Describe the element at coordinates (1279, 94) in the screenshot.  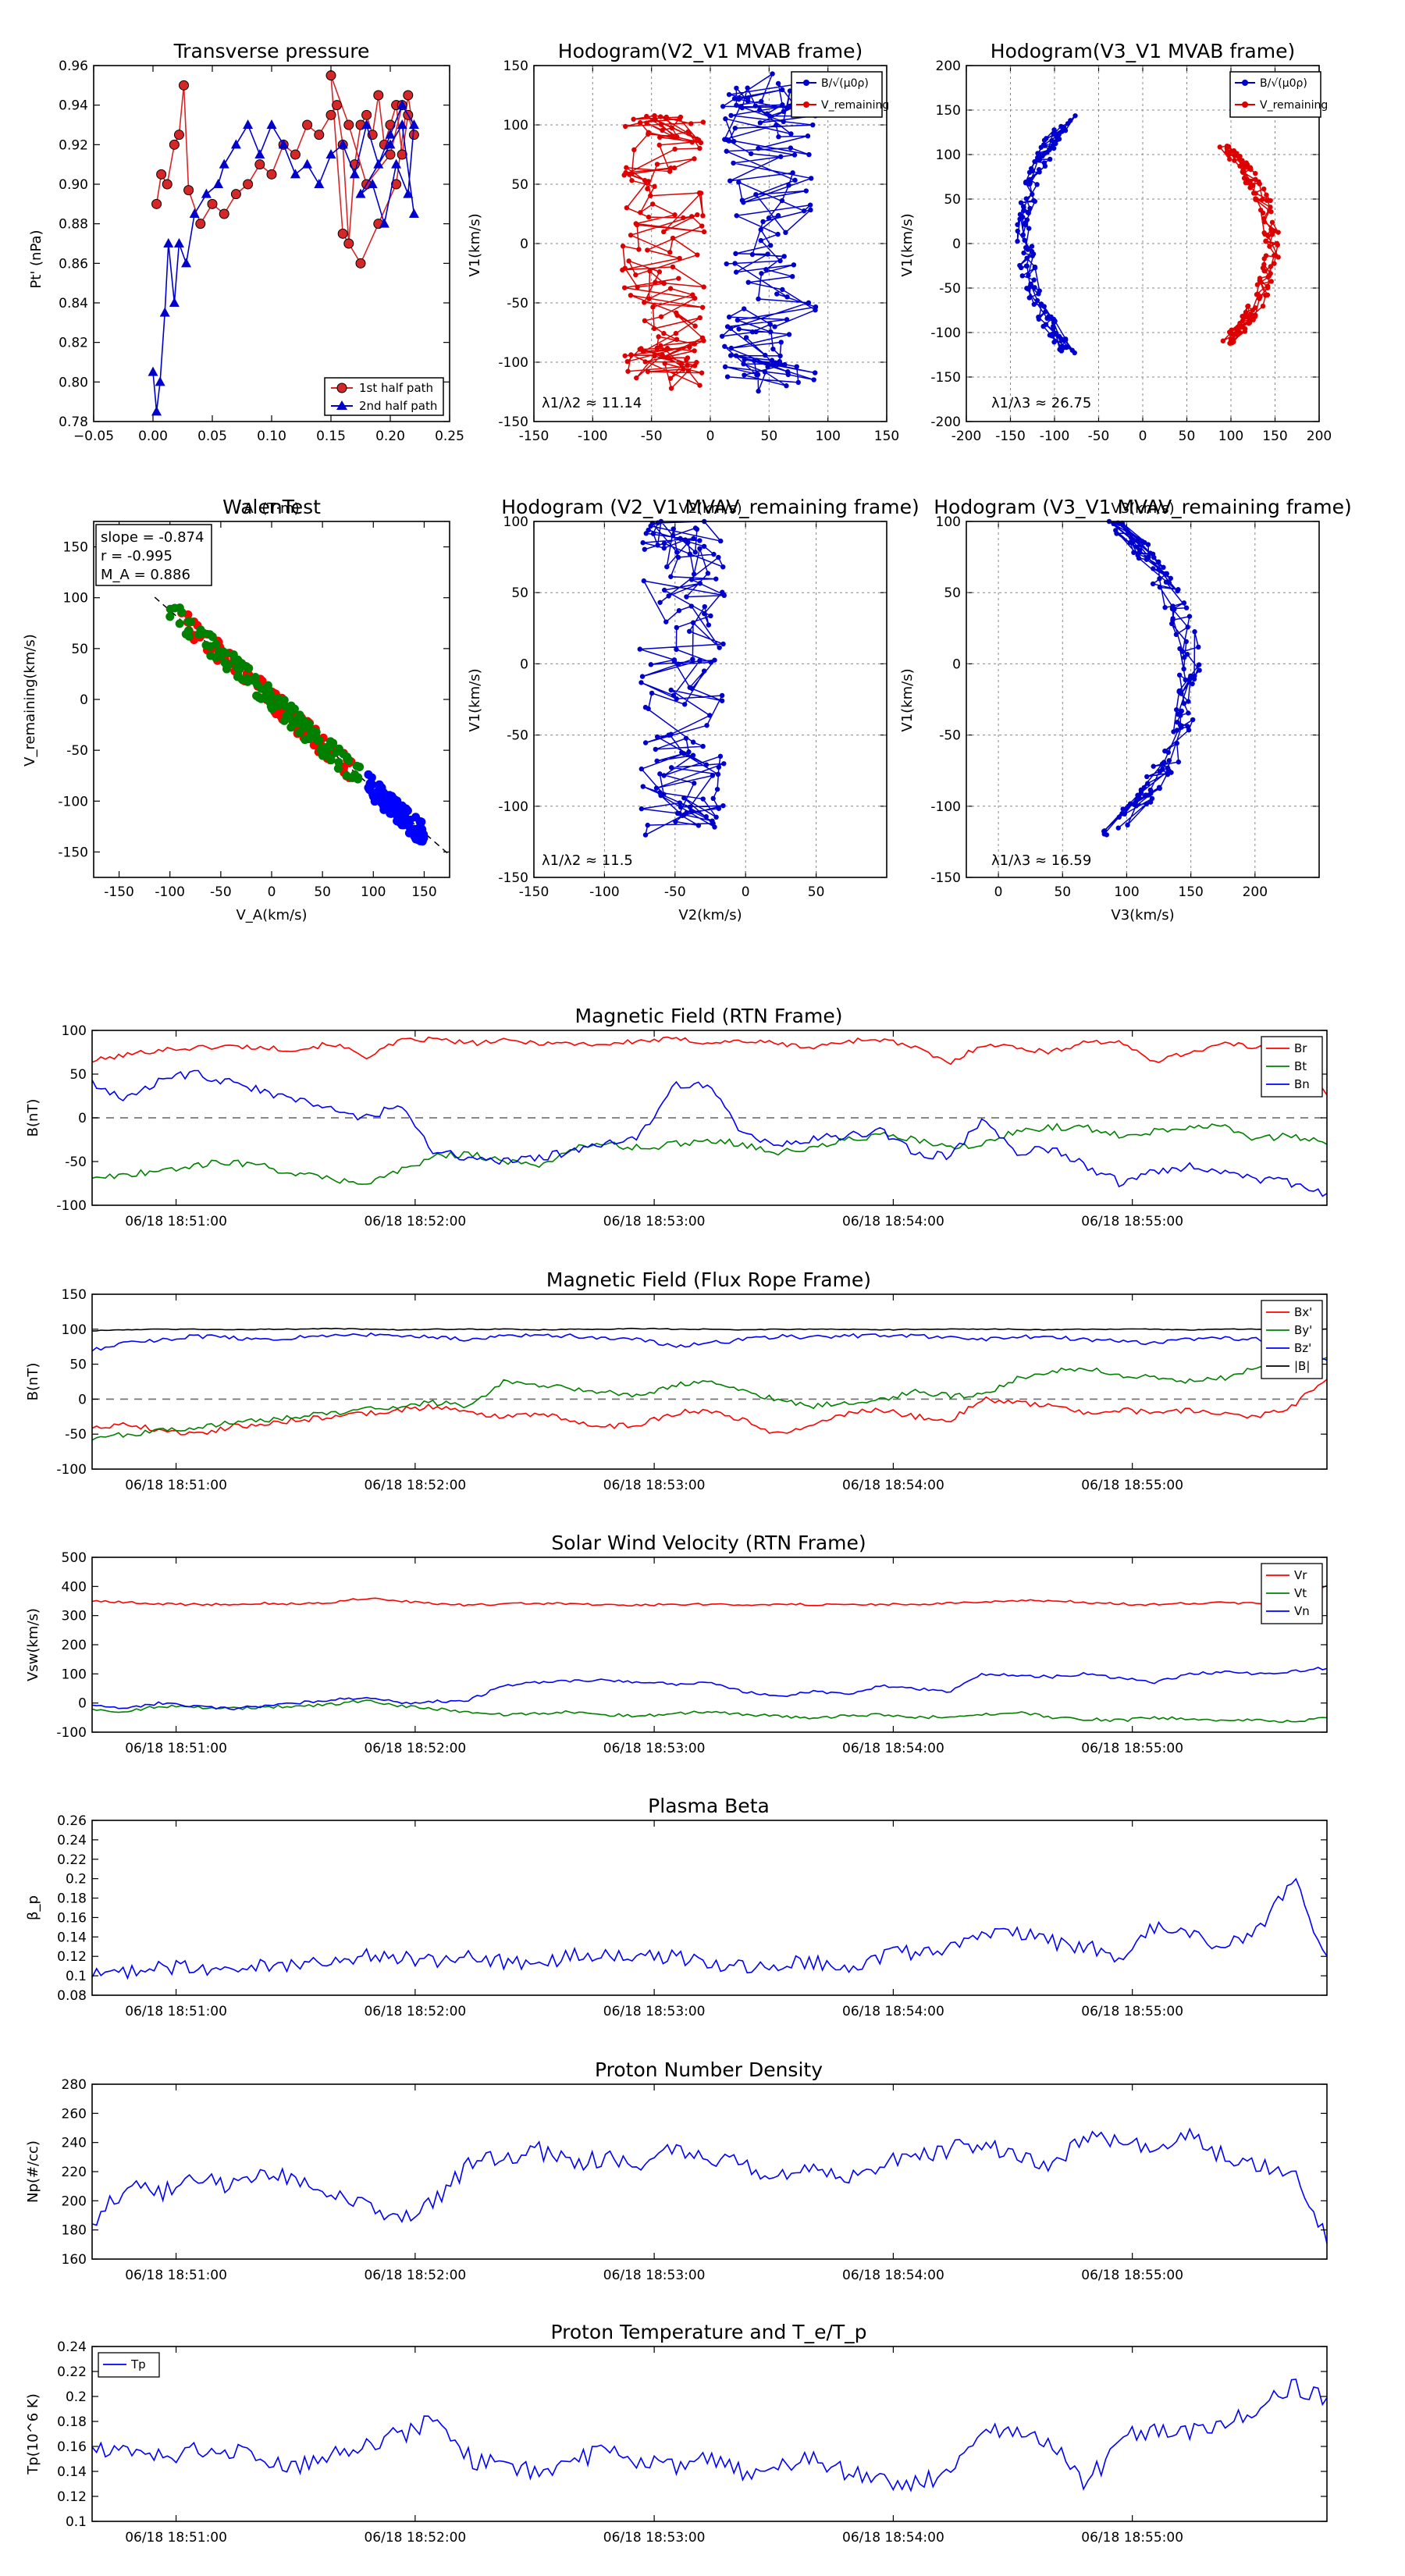
I see `legend-hodogram-v3v1-mvab: B/√(μ0ρ) V_remaining` at that location.